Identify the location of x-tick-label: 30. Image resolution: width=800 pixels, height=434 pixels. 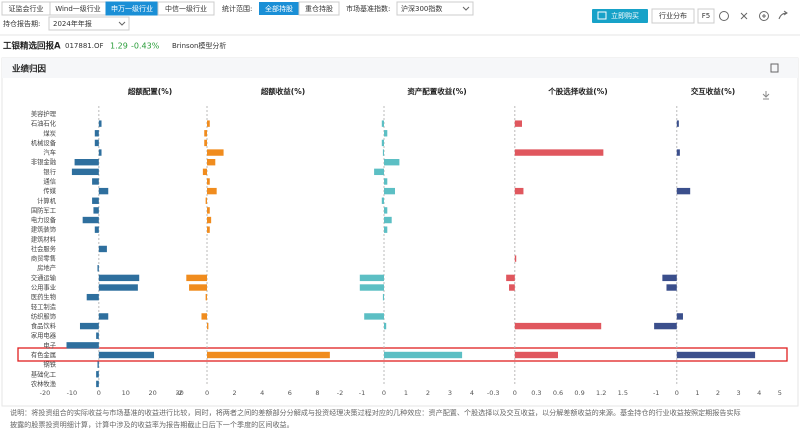
(179, 393).